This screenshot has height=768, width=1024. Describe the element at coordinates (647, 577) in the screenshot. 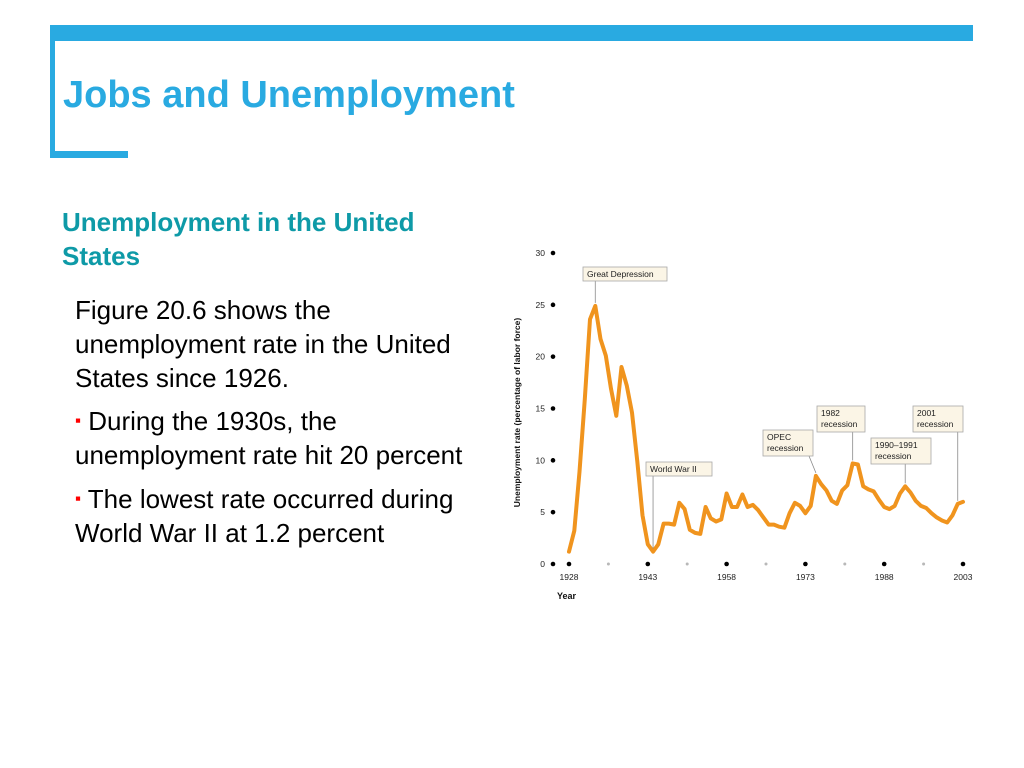

I see `x-tick-label: 1943` at that location.